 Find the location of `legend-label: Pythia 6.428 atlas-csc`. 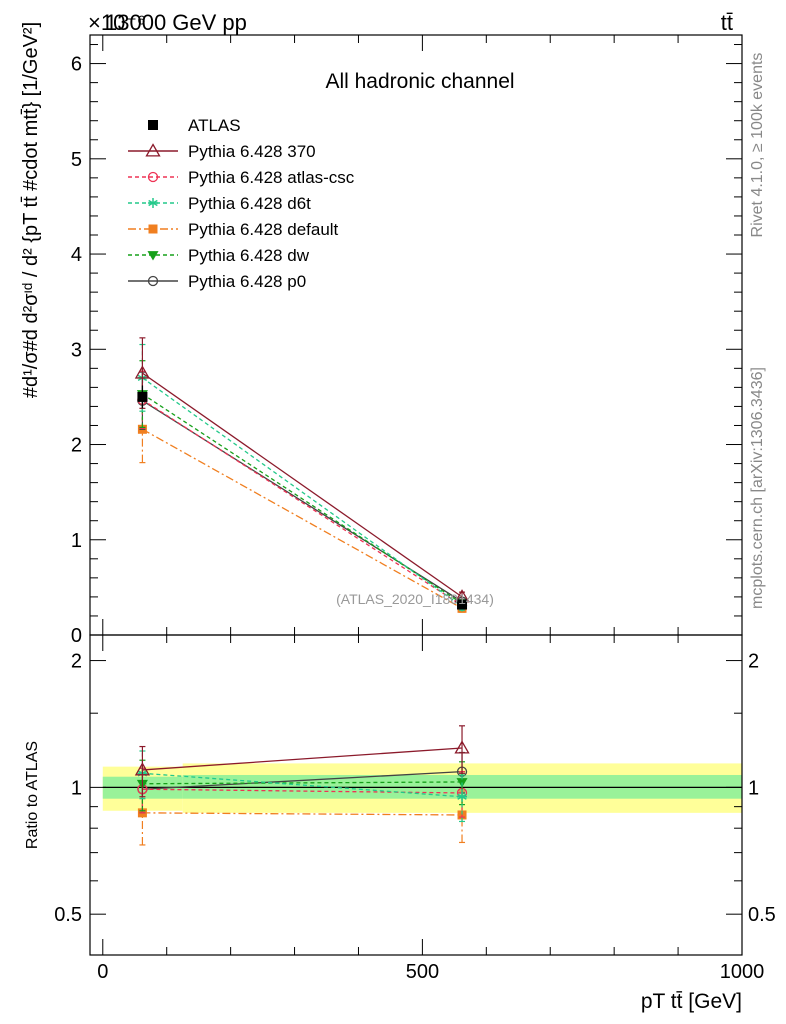

legend-label: Pythia 6.428 atlas-csc is located at coordinates (271, 177).